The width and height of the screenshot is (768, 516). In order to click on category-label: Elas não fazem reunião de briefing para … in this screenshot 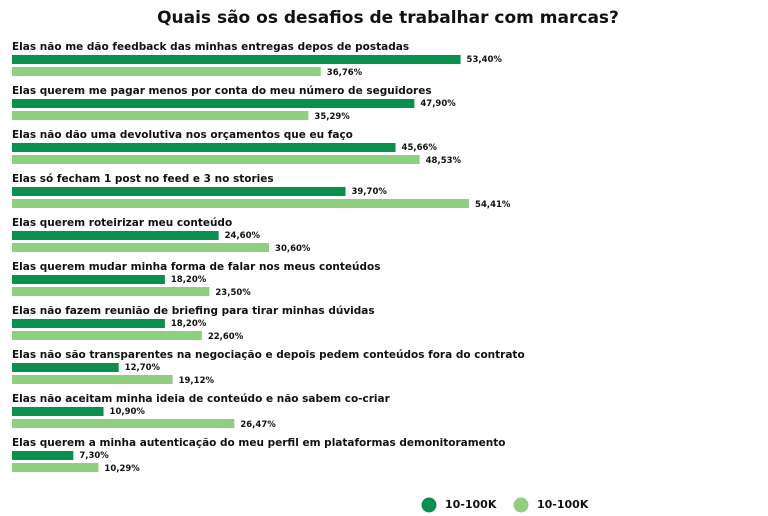, I will do `click(193, 311)`.